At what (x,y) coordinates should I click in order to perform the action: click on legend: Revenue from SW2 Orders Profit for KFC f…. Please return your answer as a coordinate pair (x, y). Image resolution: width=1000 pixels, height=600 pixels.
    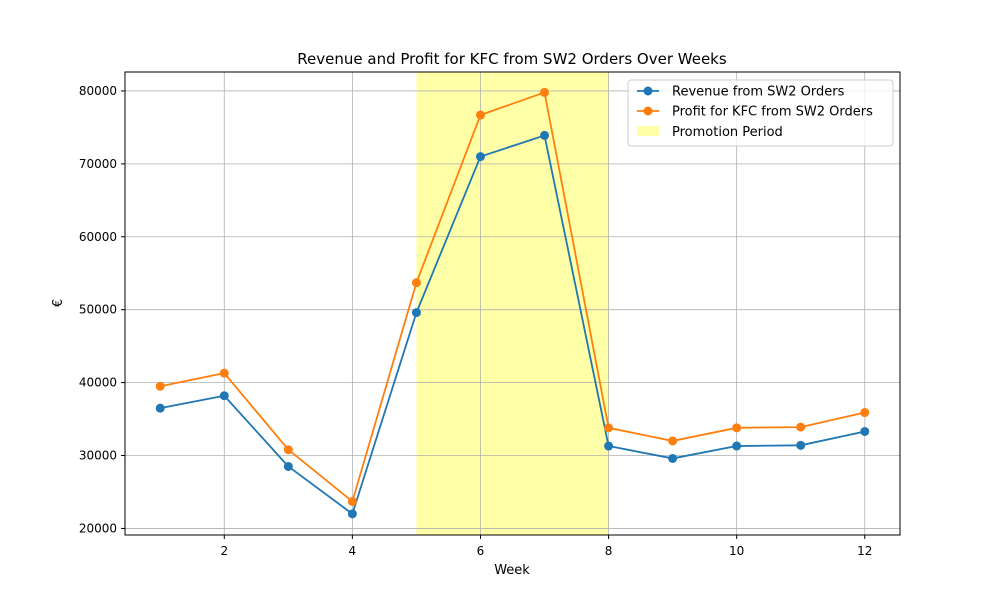
    Looking at the image, I should click on (760, 113).